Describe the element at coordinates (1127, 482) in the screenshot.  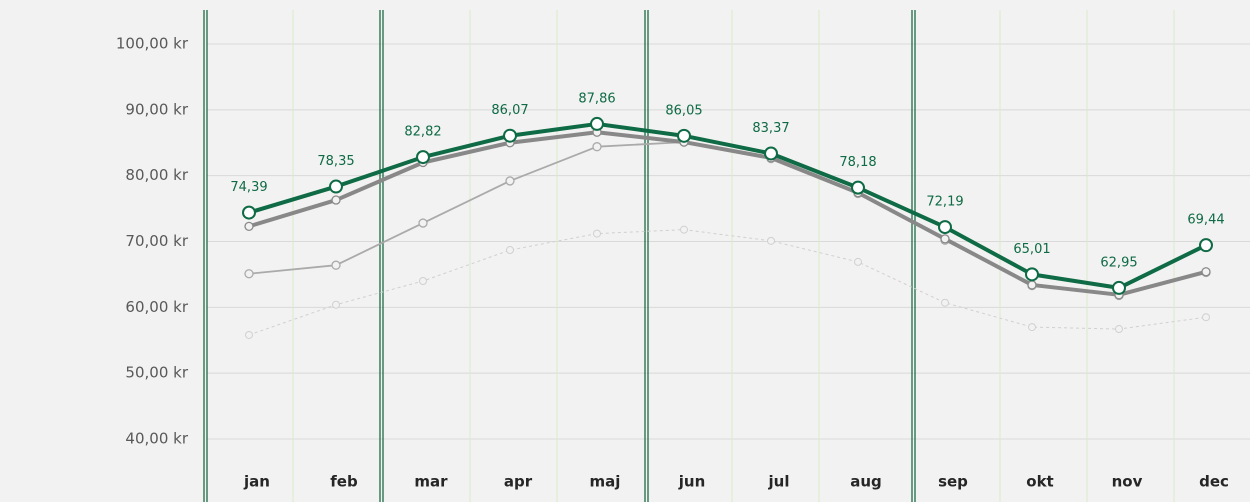
I see `x-tick-label: nov` at that location.